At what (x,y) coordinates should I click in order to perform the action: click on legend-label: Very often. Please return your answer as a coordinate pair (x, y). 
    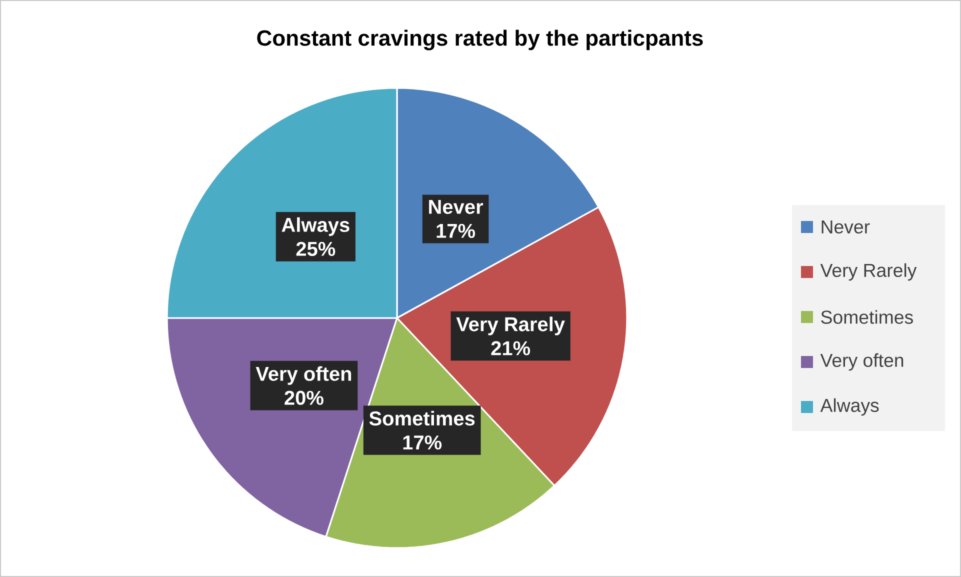
    Looking at the image, I should click on (862, 362).